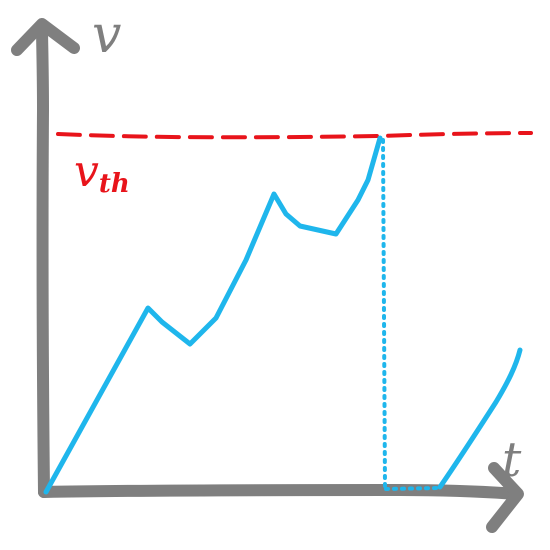  I want to click on x-axis-line, so click(280, 492).